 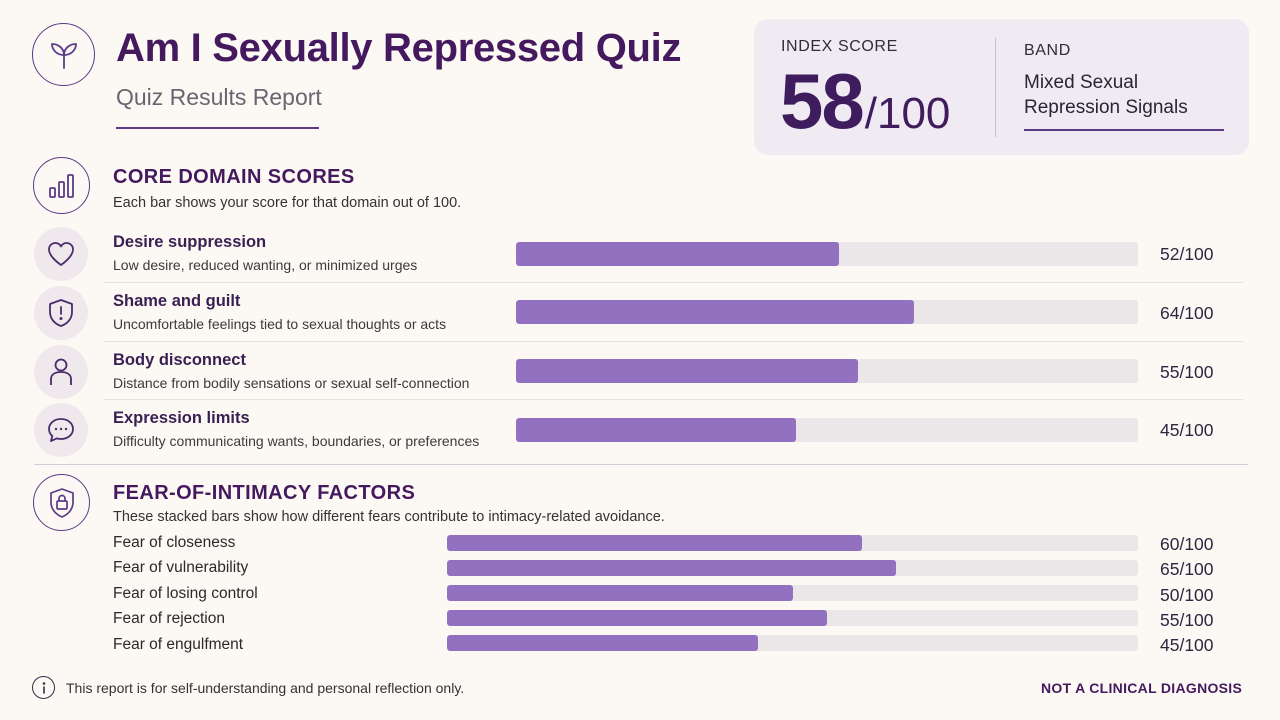 What do you see at coordinates (1187, 595) in the screenshot?
I see `fear-factor-score: 50/100` at bounding box center [1187, 595].